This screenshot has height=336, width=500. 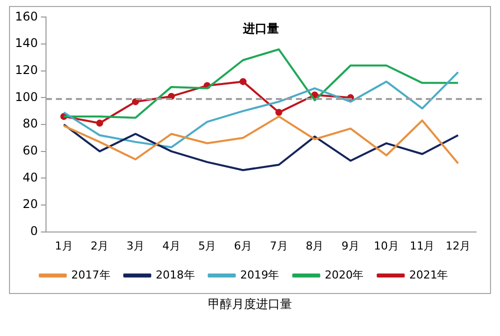 What do you see at coordinates (26, 16) in the screenshot?
I see `y-tick-label: 160` at bounding box center [26, 16].